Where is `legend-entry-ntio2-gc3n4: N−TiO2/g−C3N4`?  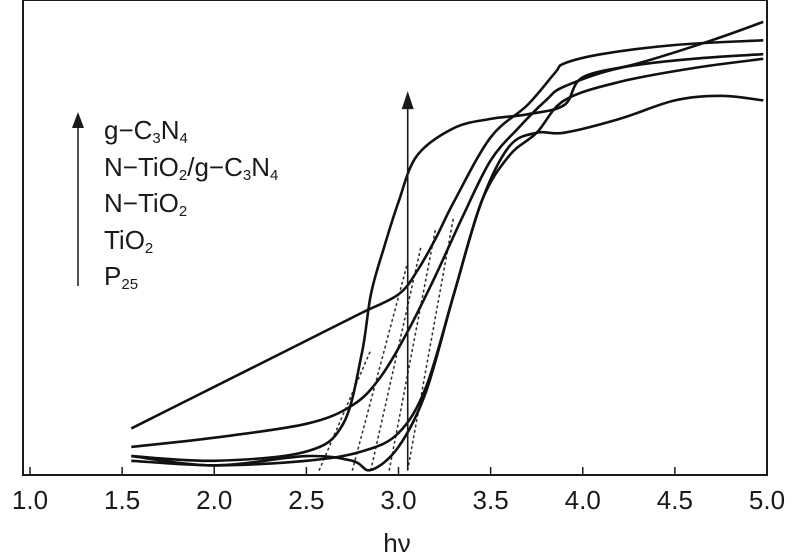 legend-entry-ntio2-gc3n4: N−TiO2/g−C3N4 is located at coordinates (191, 167).